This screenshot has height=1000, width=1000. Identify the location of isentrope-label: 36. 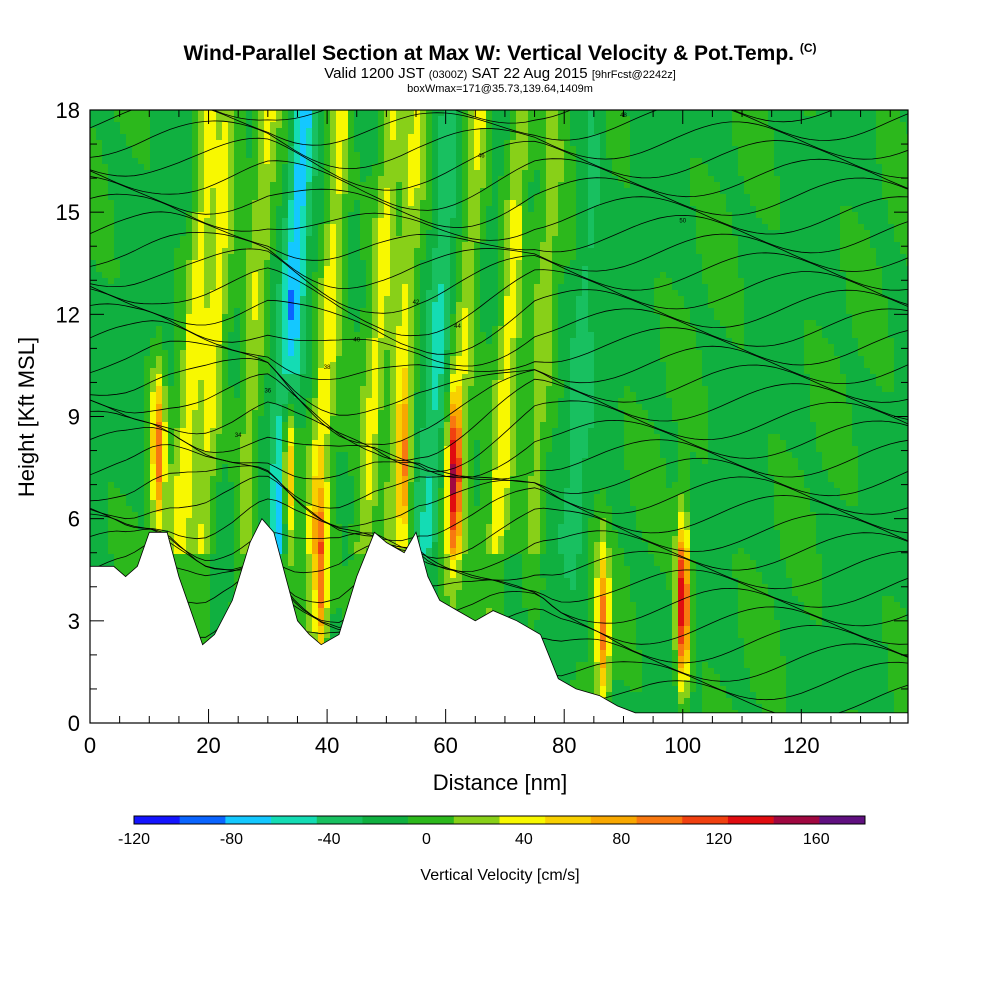
(267, 392).